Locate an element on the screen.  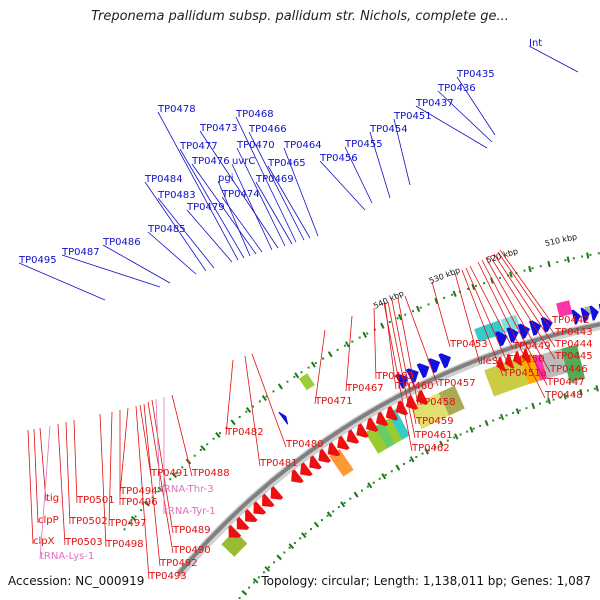
gene-label-tp0461: TP0461 is located at coordinates (433, 435).